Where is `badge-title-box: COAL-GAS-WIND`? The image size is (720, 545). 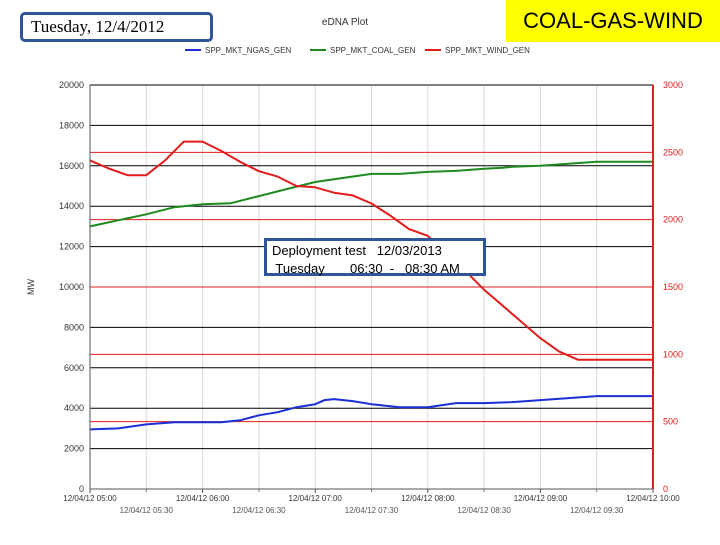 badge-title-box: COAL-GAS-WIND is located at coordinates (613, 21).